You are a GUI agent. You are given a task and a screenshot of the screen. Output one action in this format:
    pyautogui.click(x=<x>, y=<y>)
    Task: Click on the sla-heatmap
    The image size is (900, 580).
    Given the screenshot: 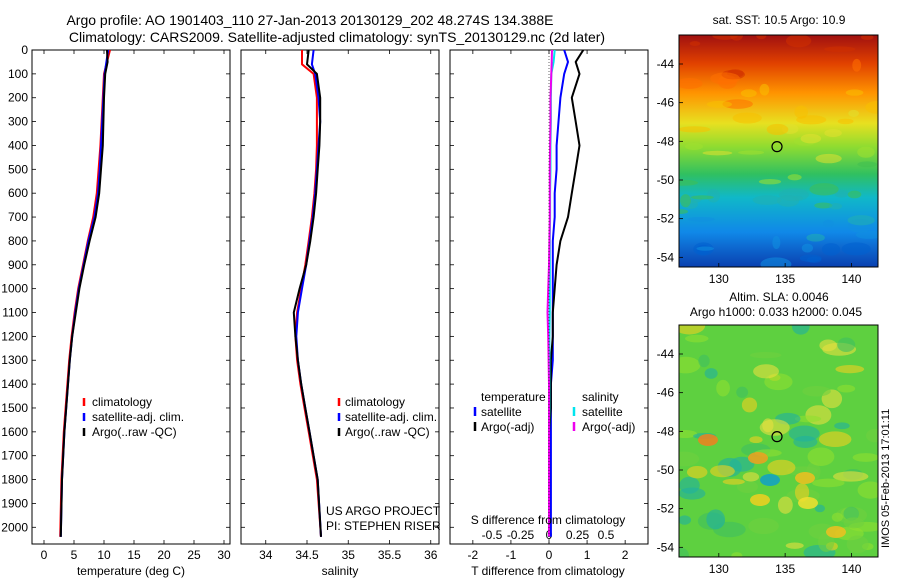 What is the action you would take?
    pyautogui.click(x=778, y=441)
    